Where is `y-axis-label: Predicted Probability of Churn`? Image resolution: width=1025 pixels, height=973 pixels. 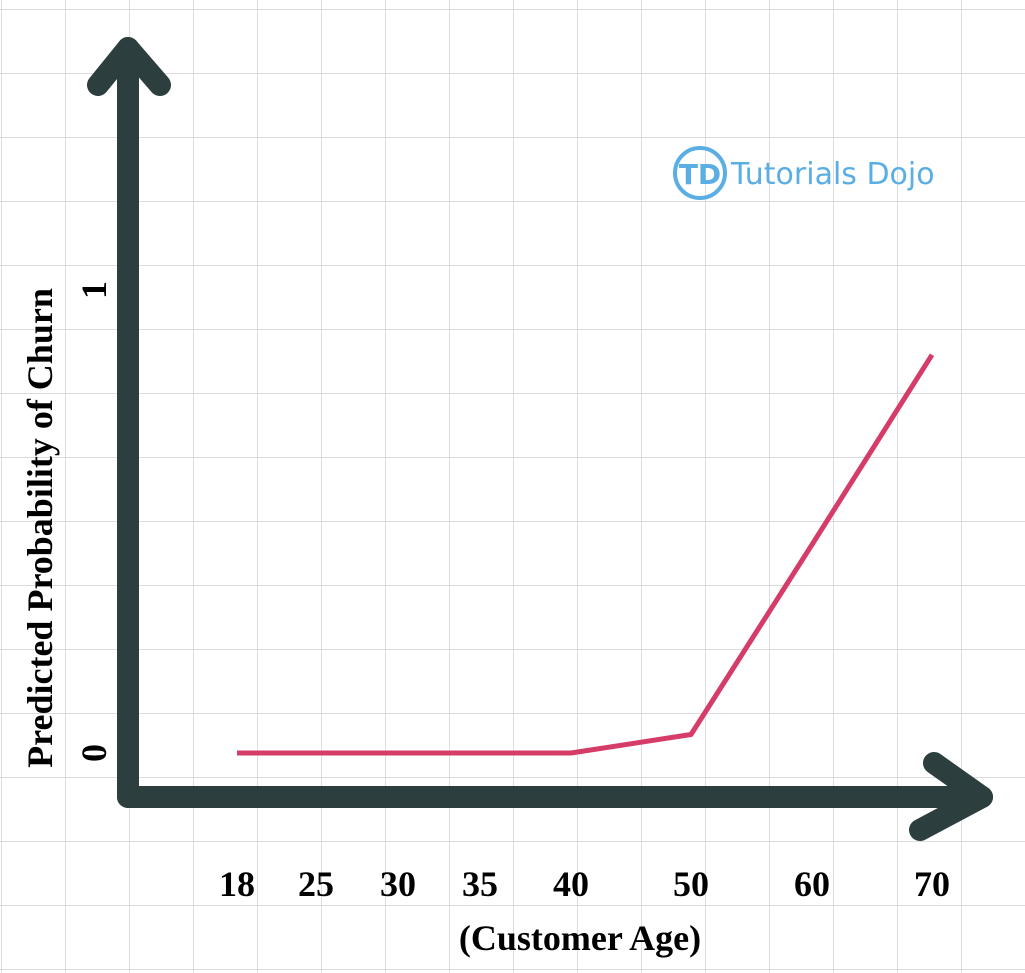 y-axis-label: Predicted Probability of Churn is located at coordinates (40, 528).